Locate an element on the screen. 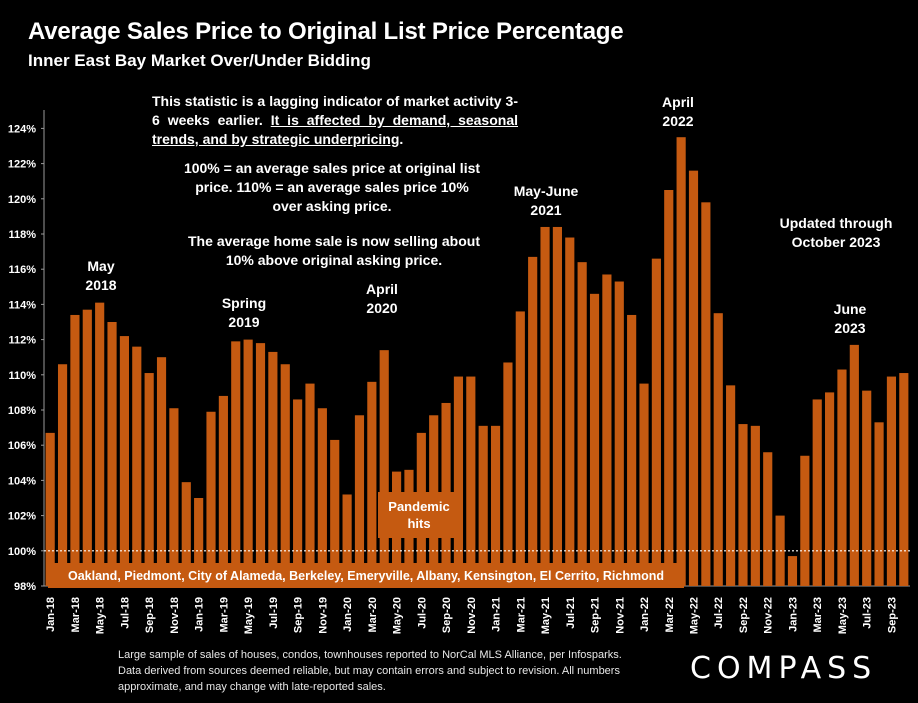  x-tick-label: Mar-18 is located at coordinates (76, 614).